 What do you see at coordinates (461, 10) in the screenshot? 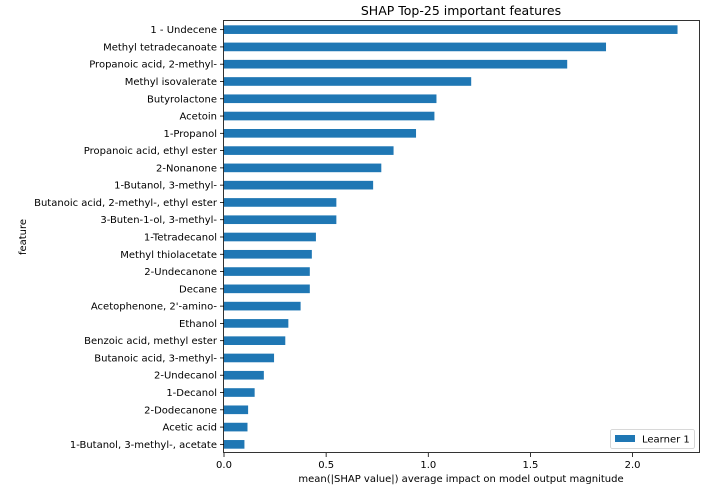
I see `chart-title: SHAP Top-25 important features` at bounding box center [461, 10].